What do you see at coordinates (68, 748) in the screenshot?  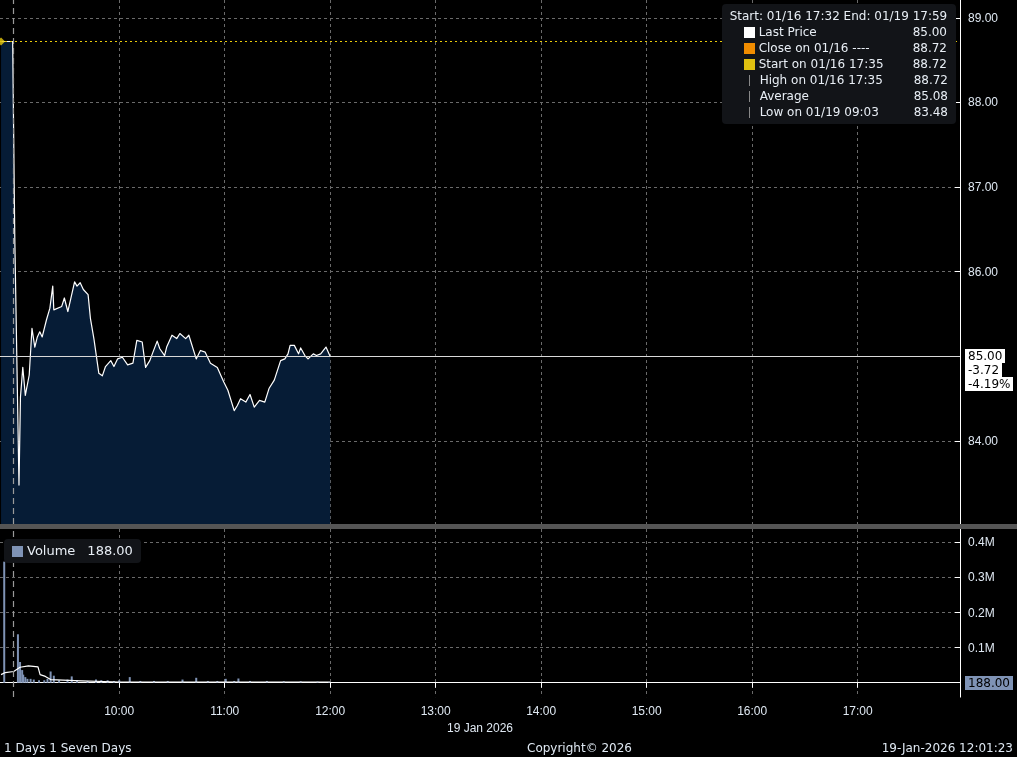 I see `text: 1 Days 1 Seven Days` at bounding box center [68, 748].